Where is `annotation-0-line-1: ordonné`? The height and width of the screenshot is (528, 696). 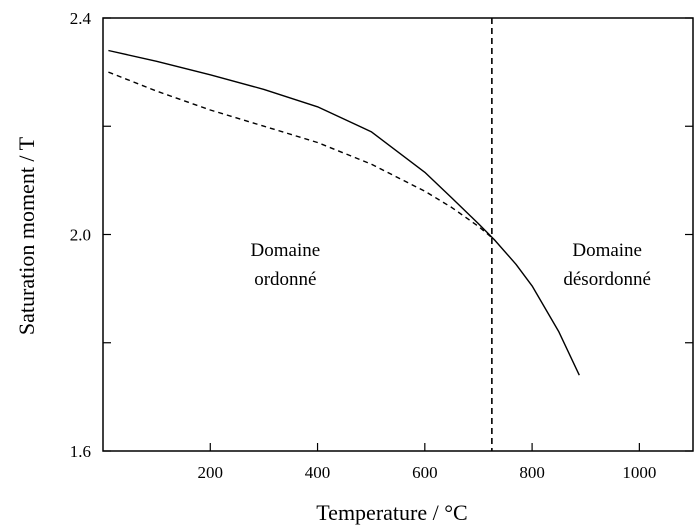 annotation-0-line-1: ordonné is located at coordinates (285, 279).